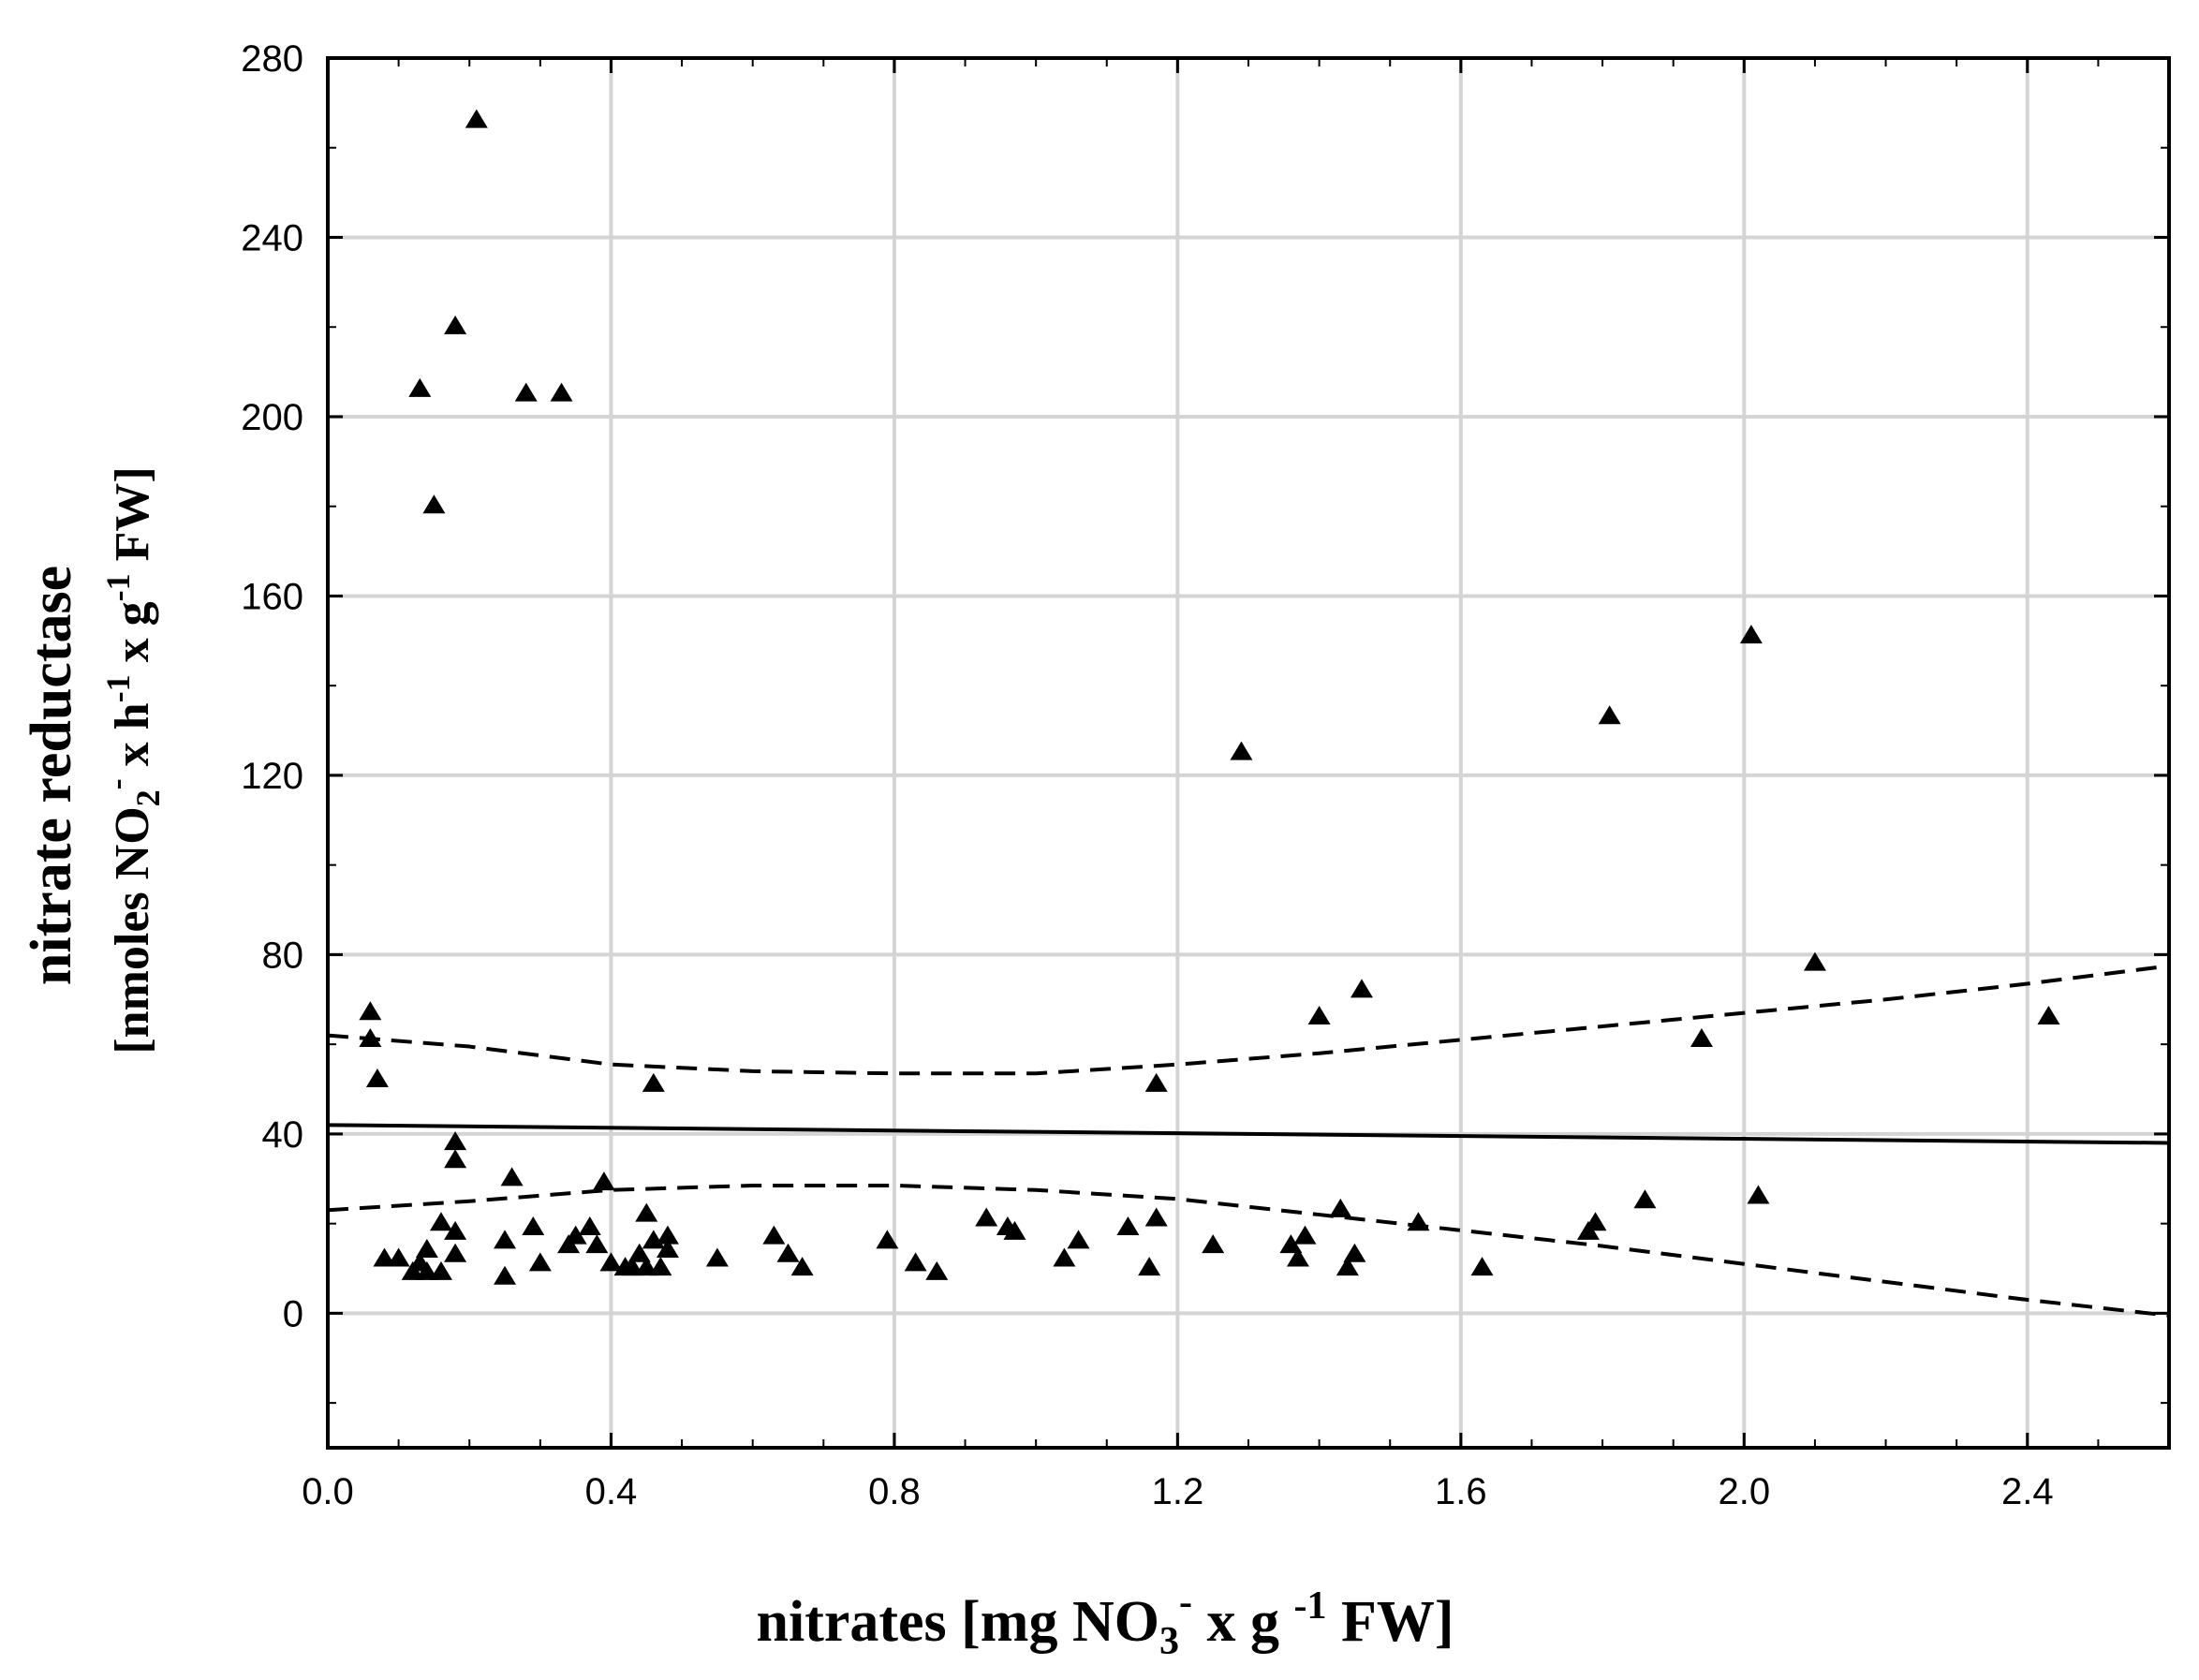  What do you see at coordinates (328, 1491) in the screenshot?
I see `x-tick-label: 0.0` at bounding box center [328, 1491].